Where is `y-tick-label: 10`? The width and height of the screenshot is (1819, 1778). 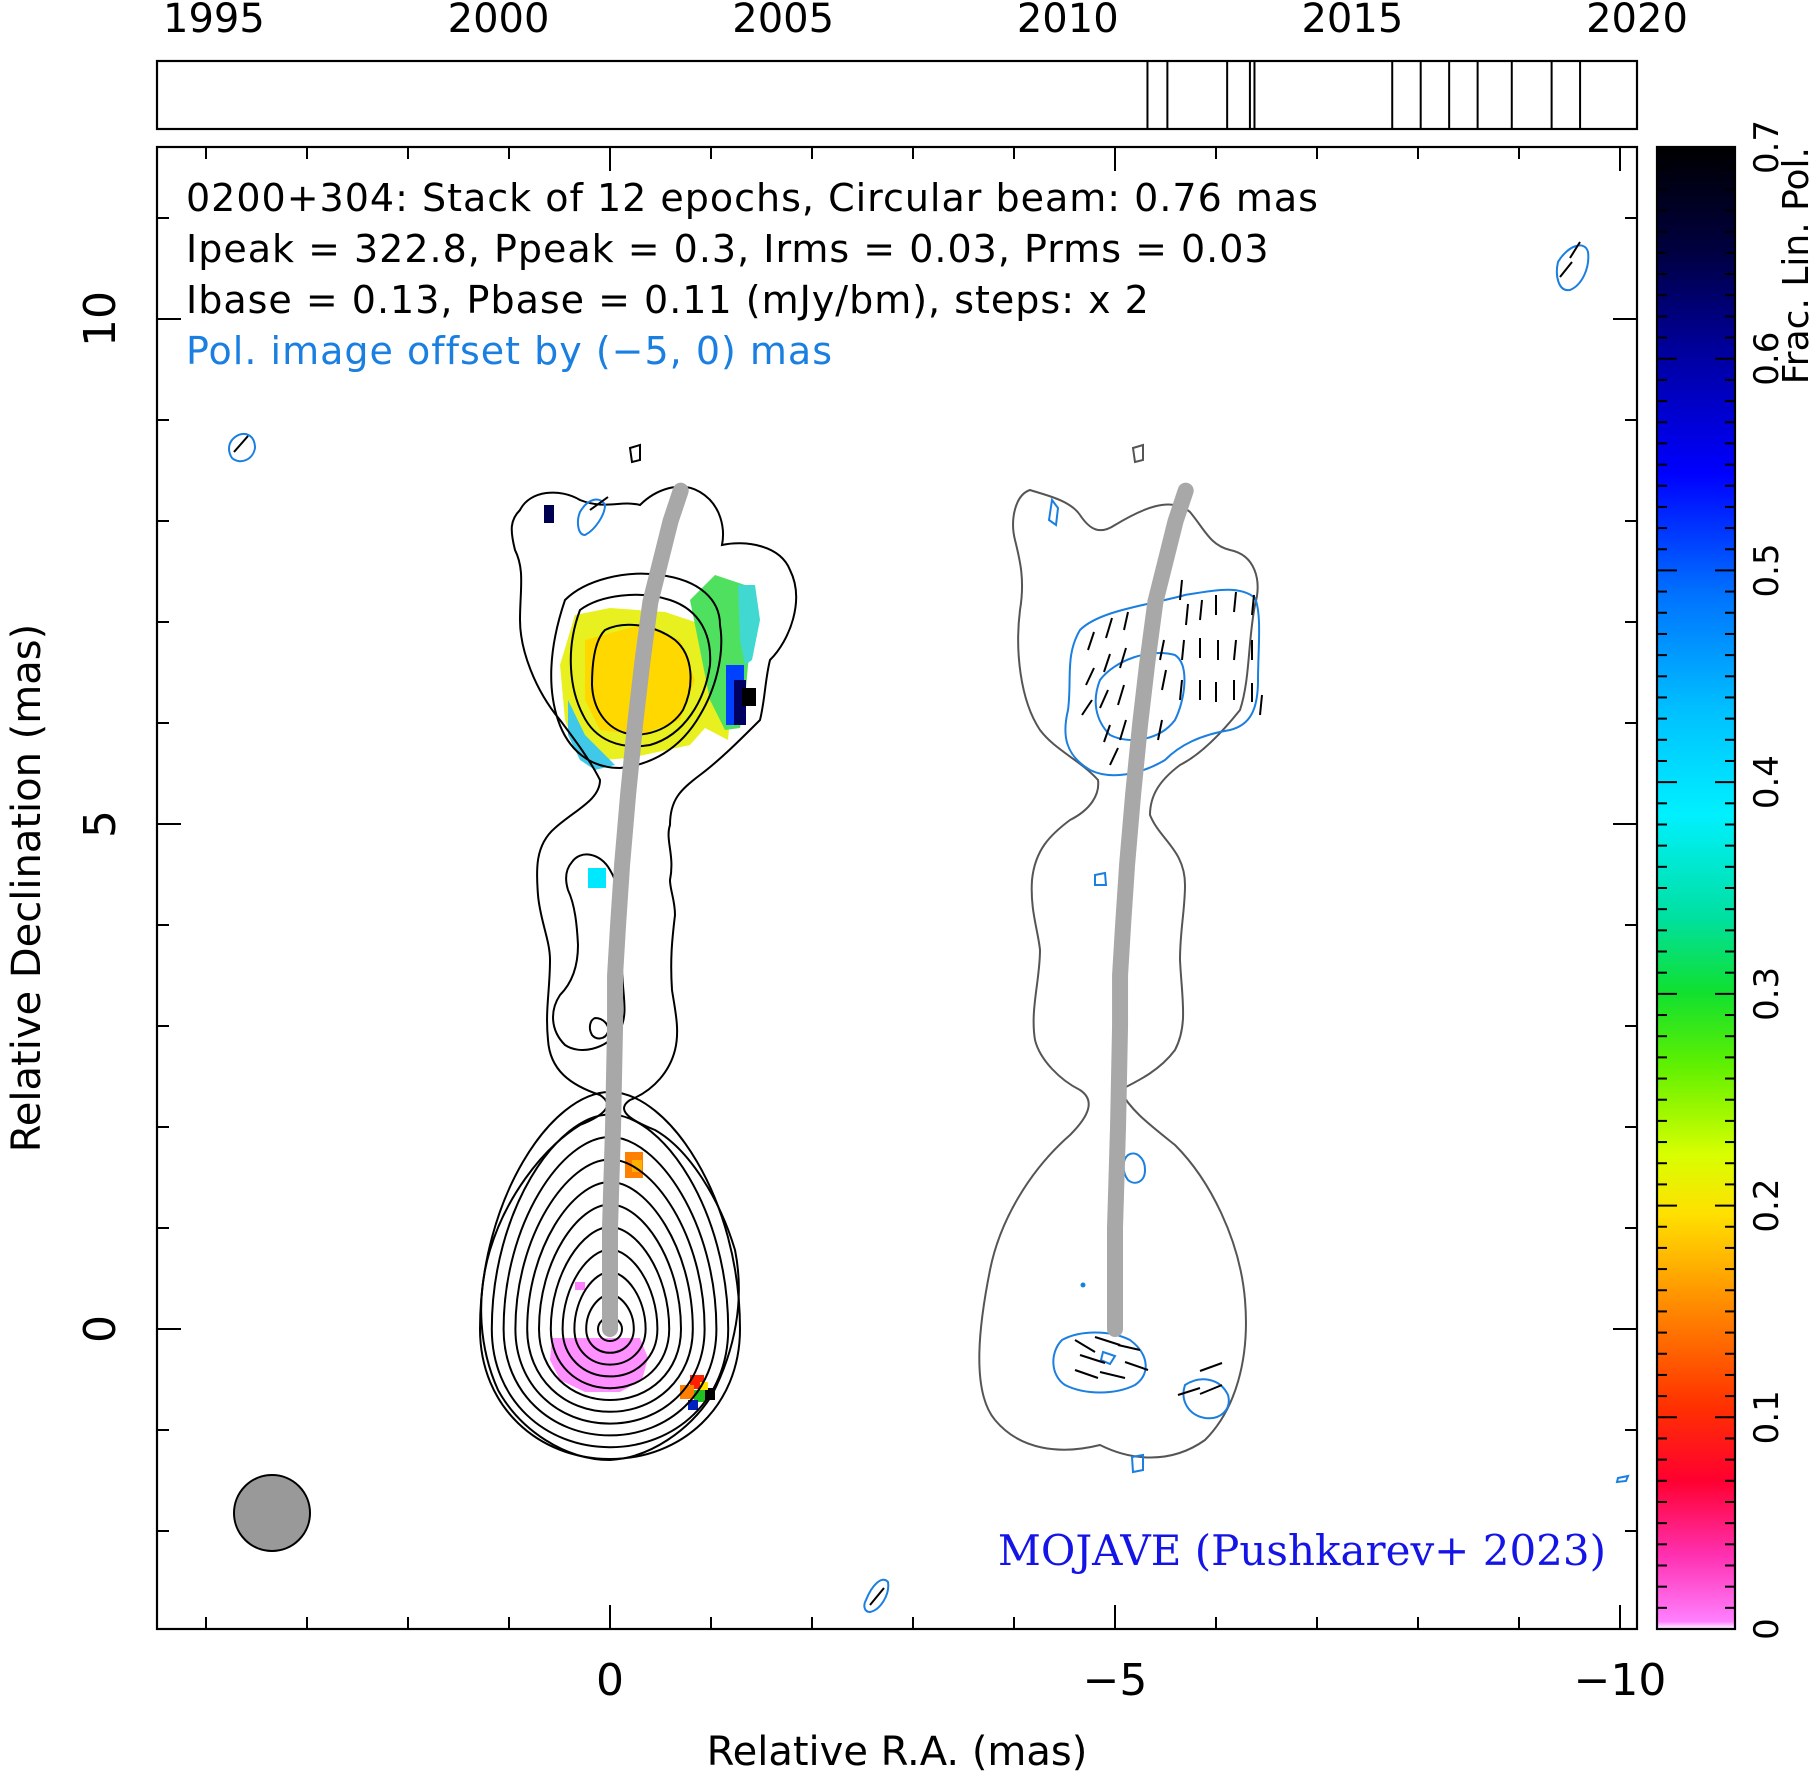 y-tick-label: 10 is located at coordinates (100, 319).